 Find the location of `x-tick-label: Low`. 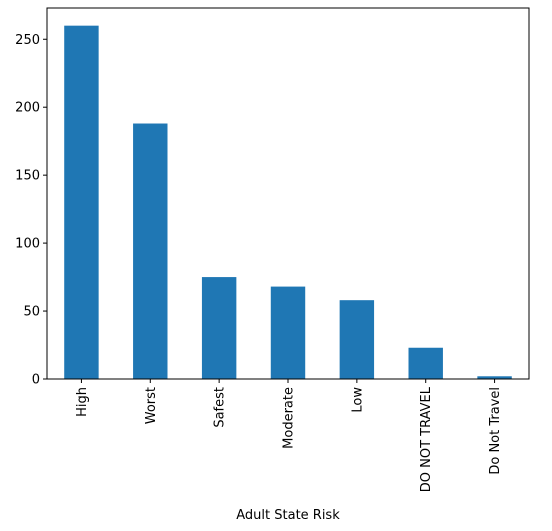

x-tick-label: Low is located at coordinates (357, 400).